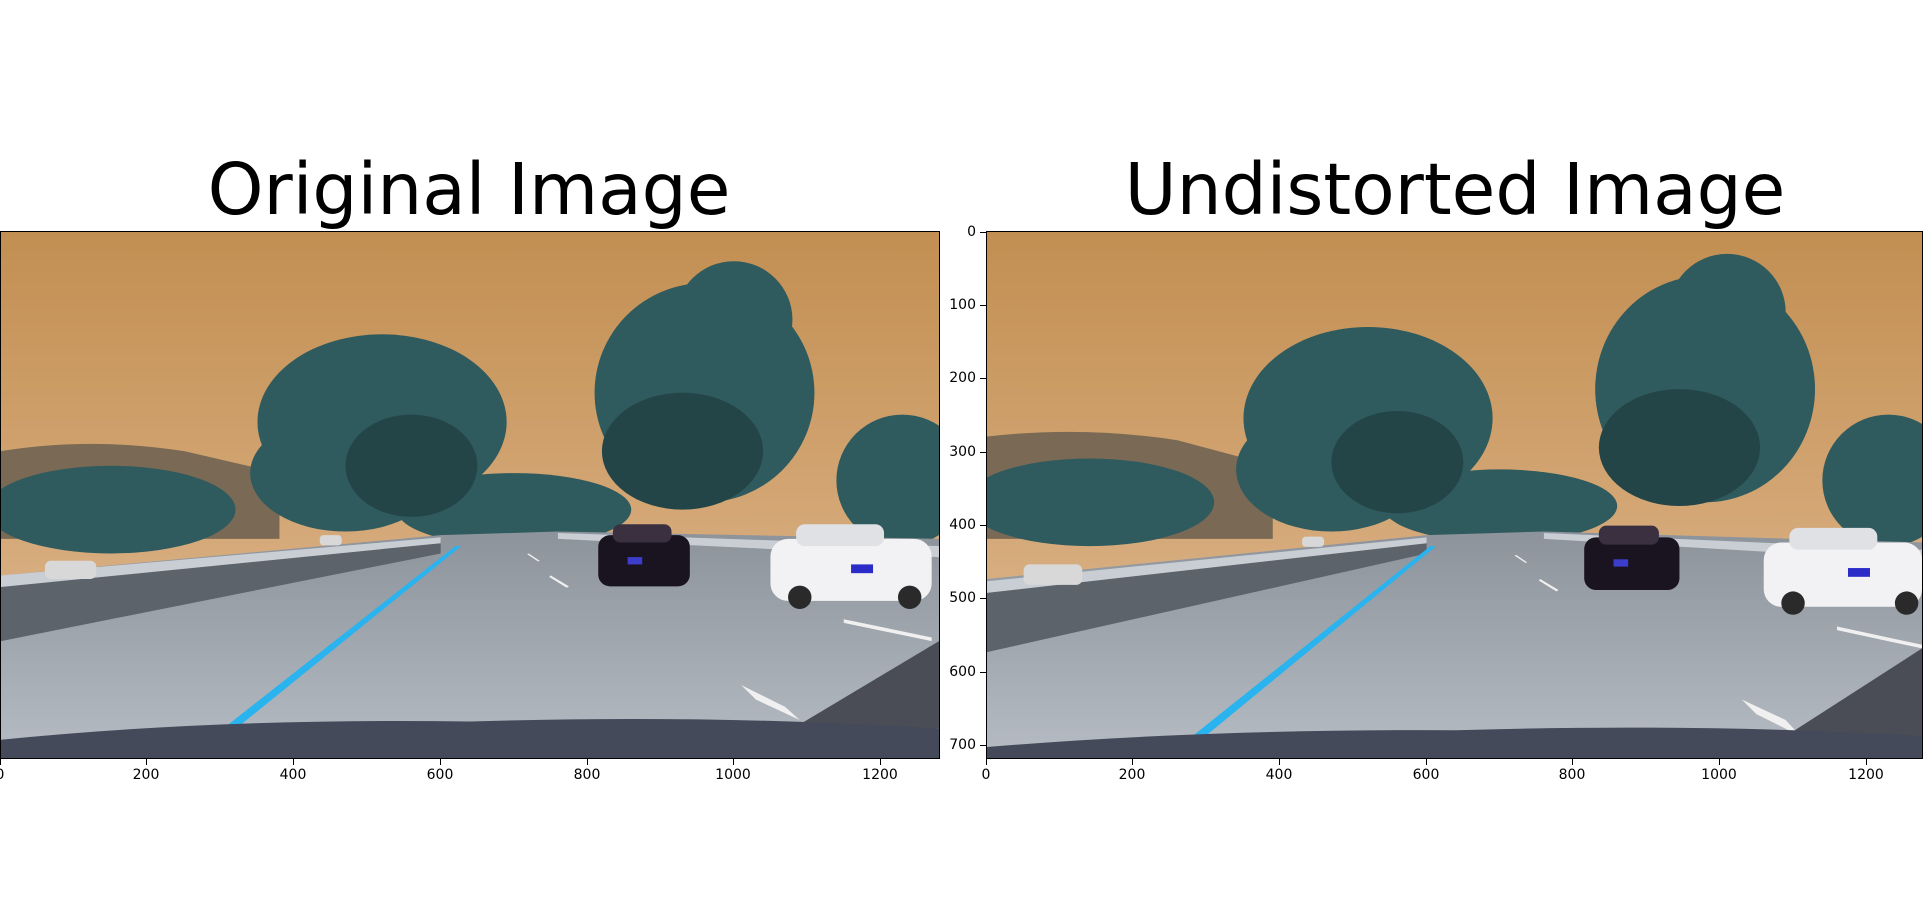 The height and width of the screenshot is (900, 1923). Describe the element at coordinates (469, 189) in the screenshot. I see `panel-title-original: Original Image` at that location.